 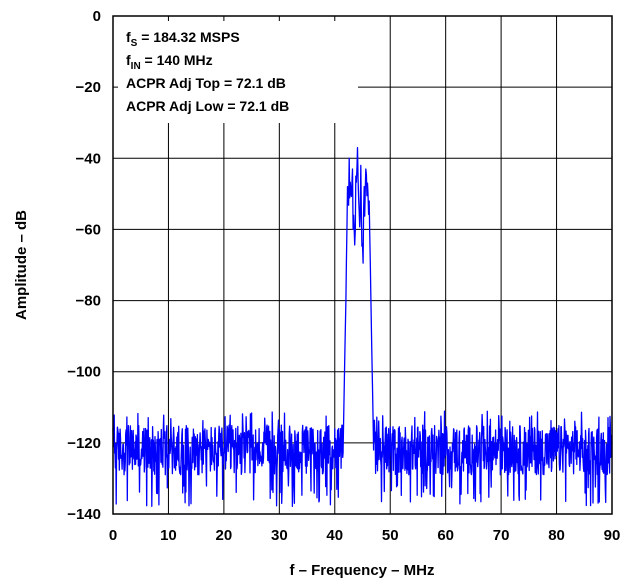 What do you see at coordinates (445, 535) in the screenshot?
I see `x-tick-label: 60` at bounding box center [445, 535].